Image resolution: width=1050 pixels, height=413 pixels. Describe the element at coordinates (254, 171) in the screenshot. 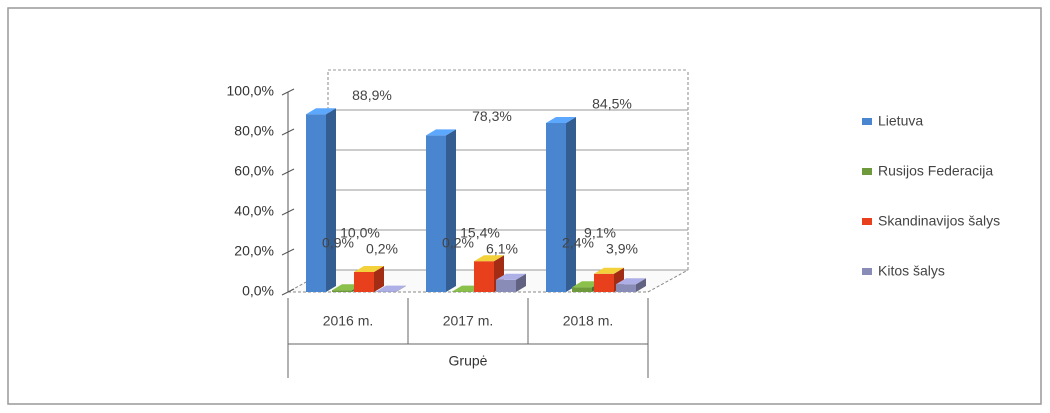

I see `y-tick-label: 60,0%` at that location.